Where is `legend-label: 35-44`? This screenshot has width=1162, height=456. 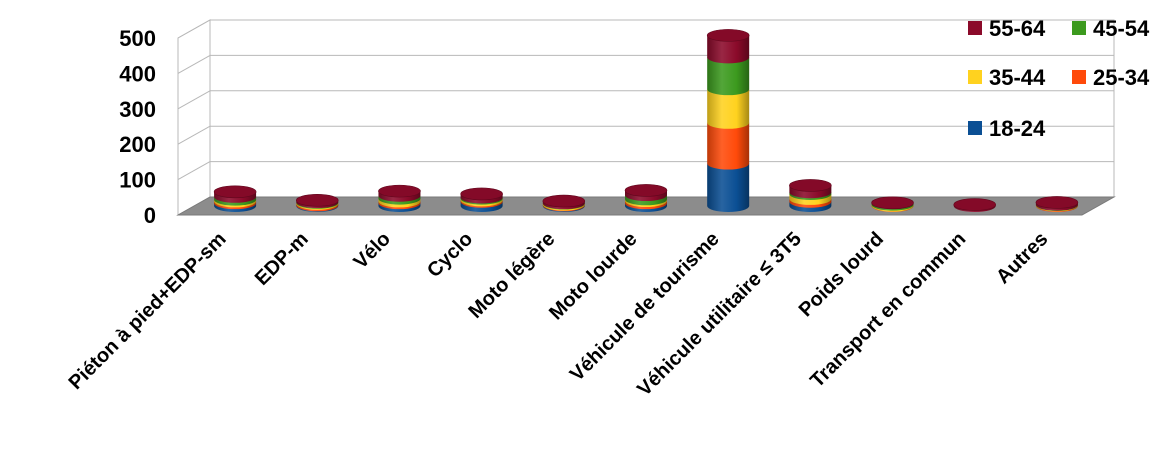
legend-label: 35-44 is located at coordinates (1017, 77).